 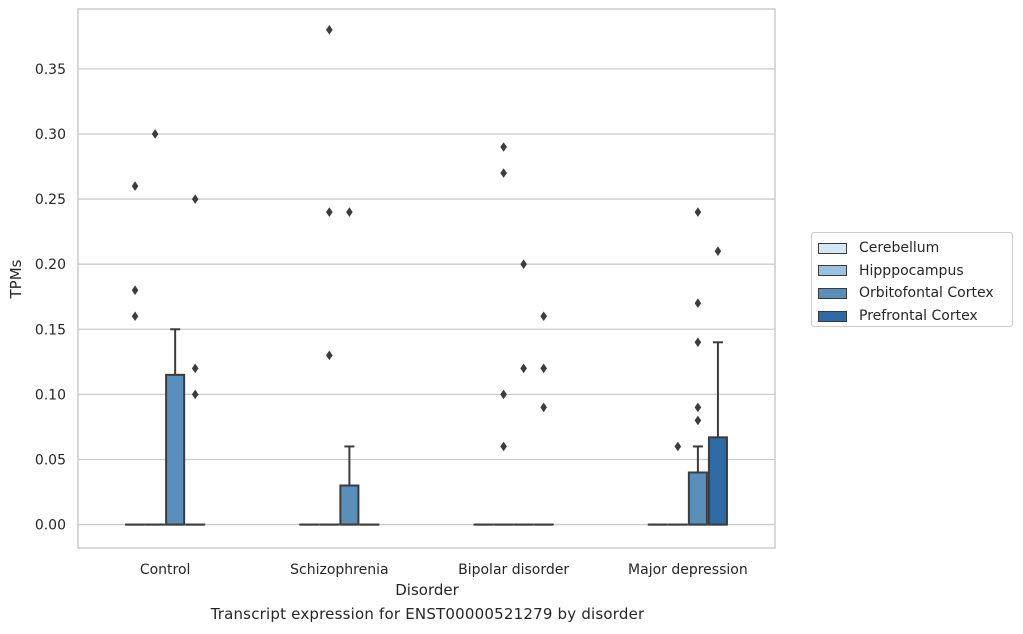 What do you see at coordinates (50, 265) in the screenshot?
I see `y-tick-label: 0.20` at bounding box center [50, 265].